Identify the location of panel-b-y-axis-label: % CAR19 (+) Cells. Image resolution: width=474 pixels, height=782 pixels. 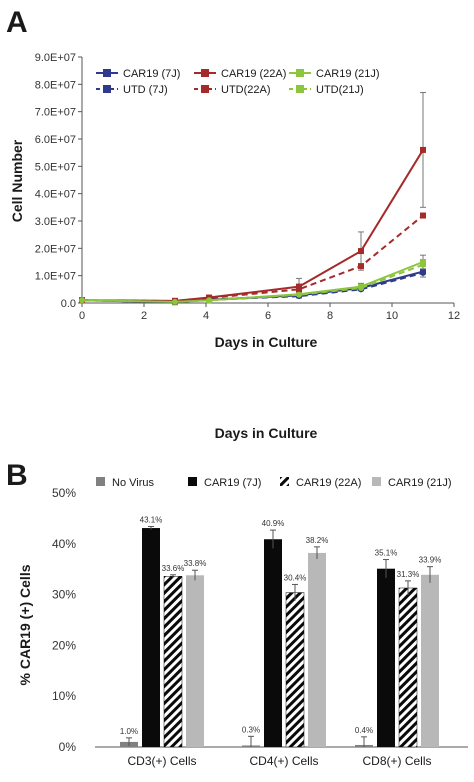
(25, 624).